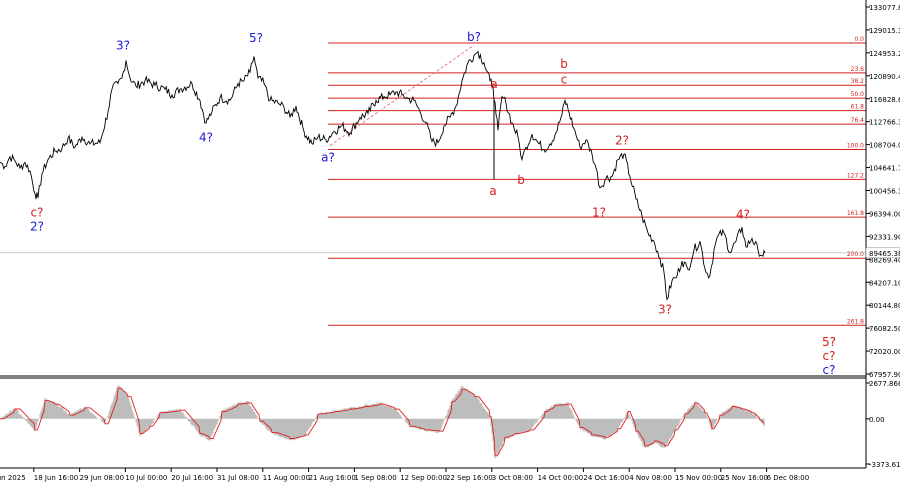 The height and width of the screenshot is (485, 900). I want to click on time-tick-label: 22 Sep 16:00, so click(469, 478).